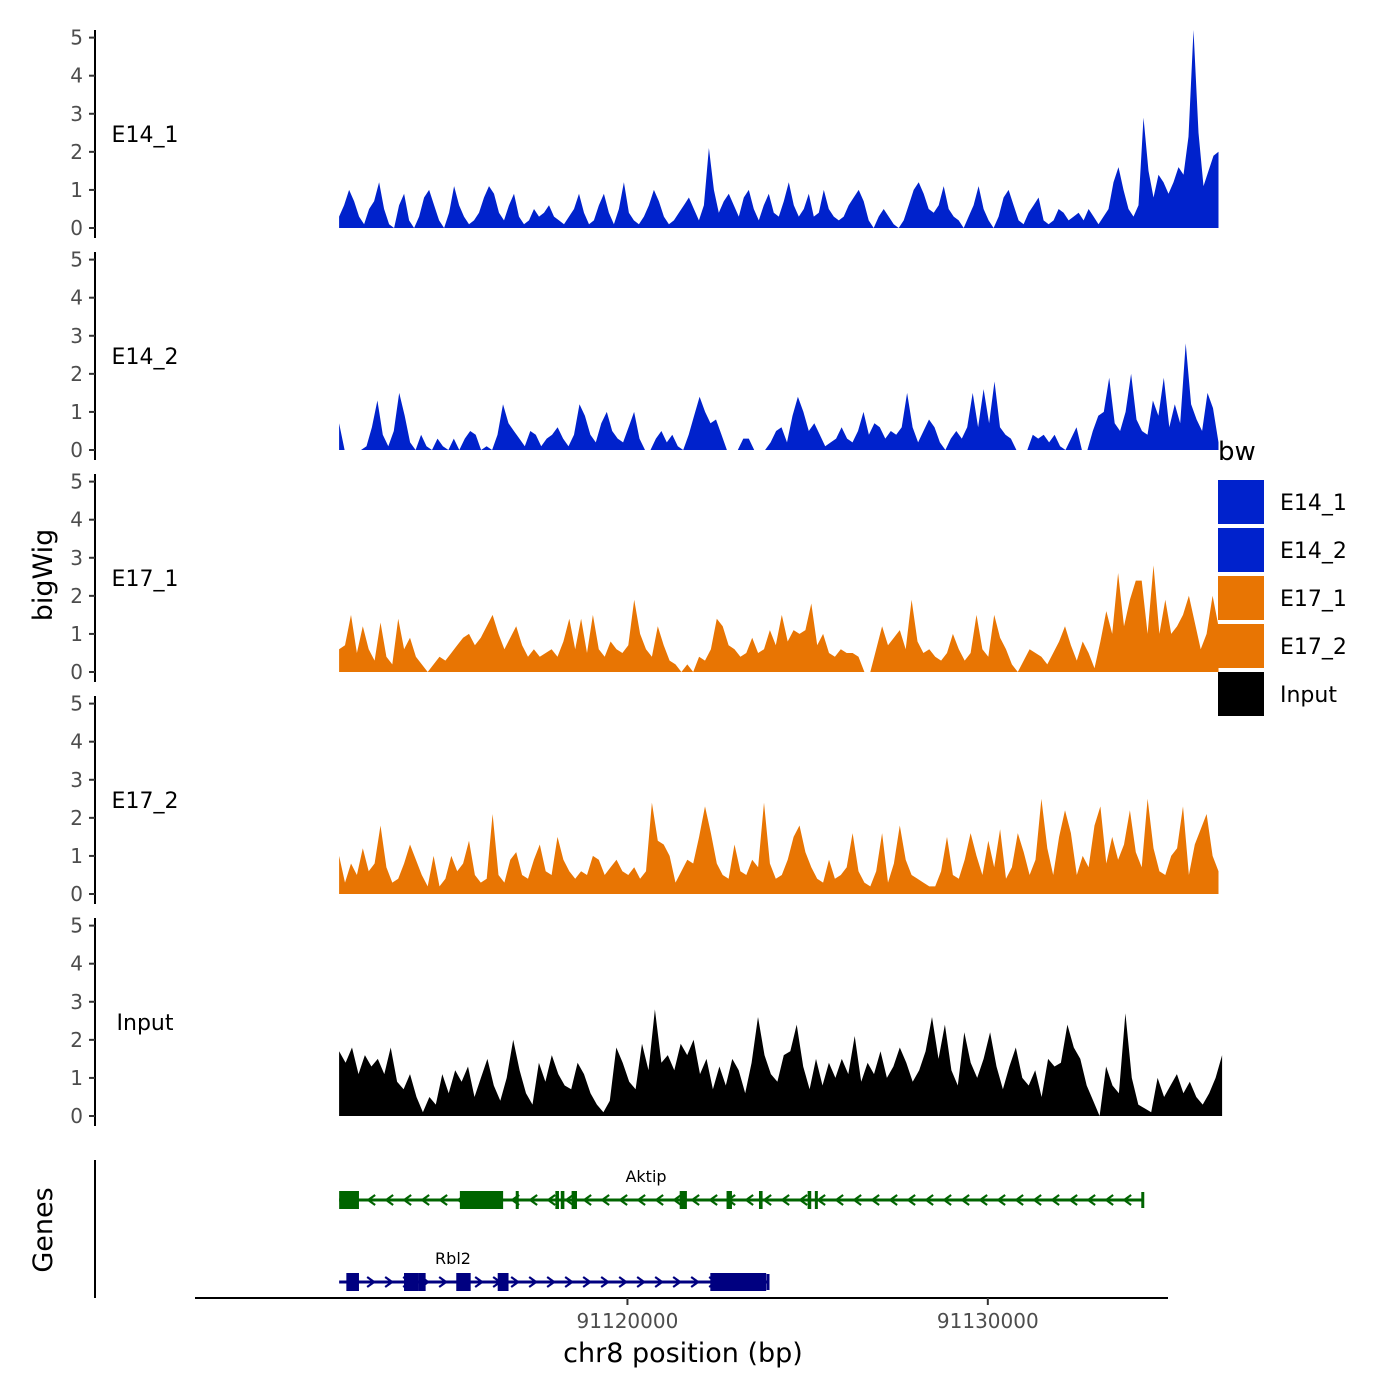 The image size is (1400, 1400). I want to click on track-label: E14_1, so click(145, 135).